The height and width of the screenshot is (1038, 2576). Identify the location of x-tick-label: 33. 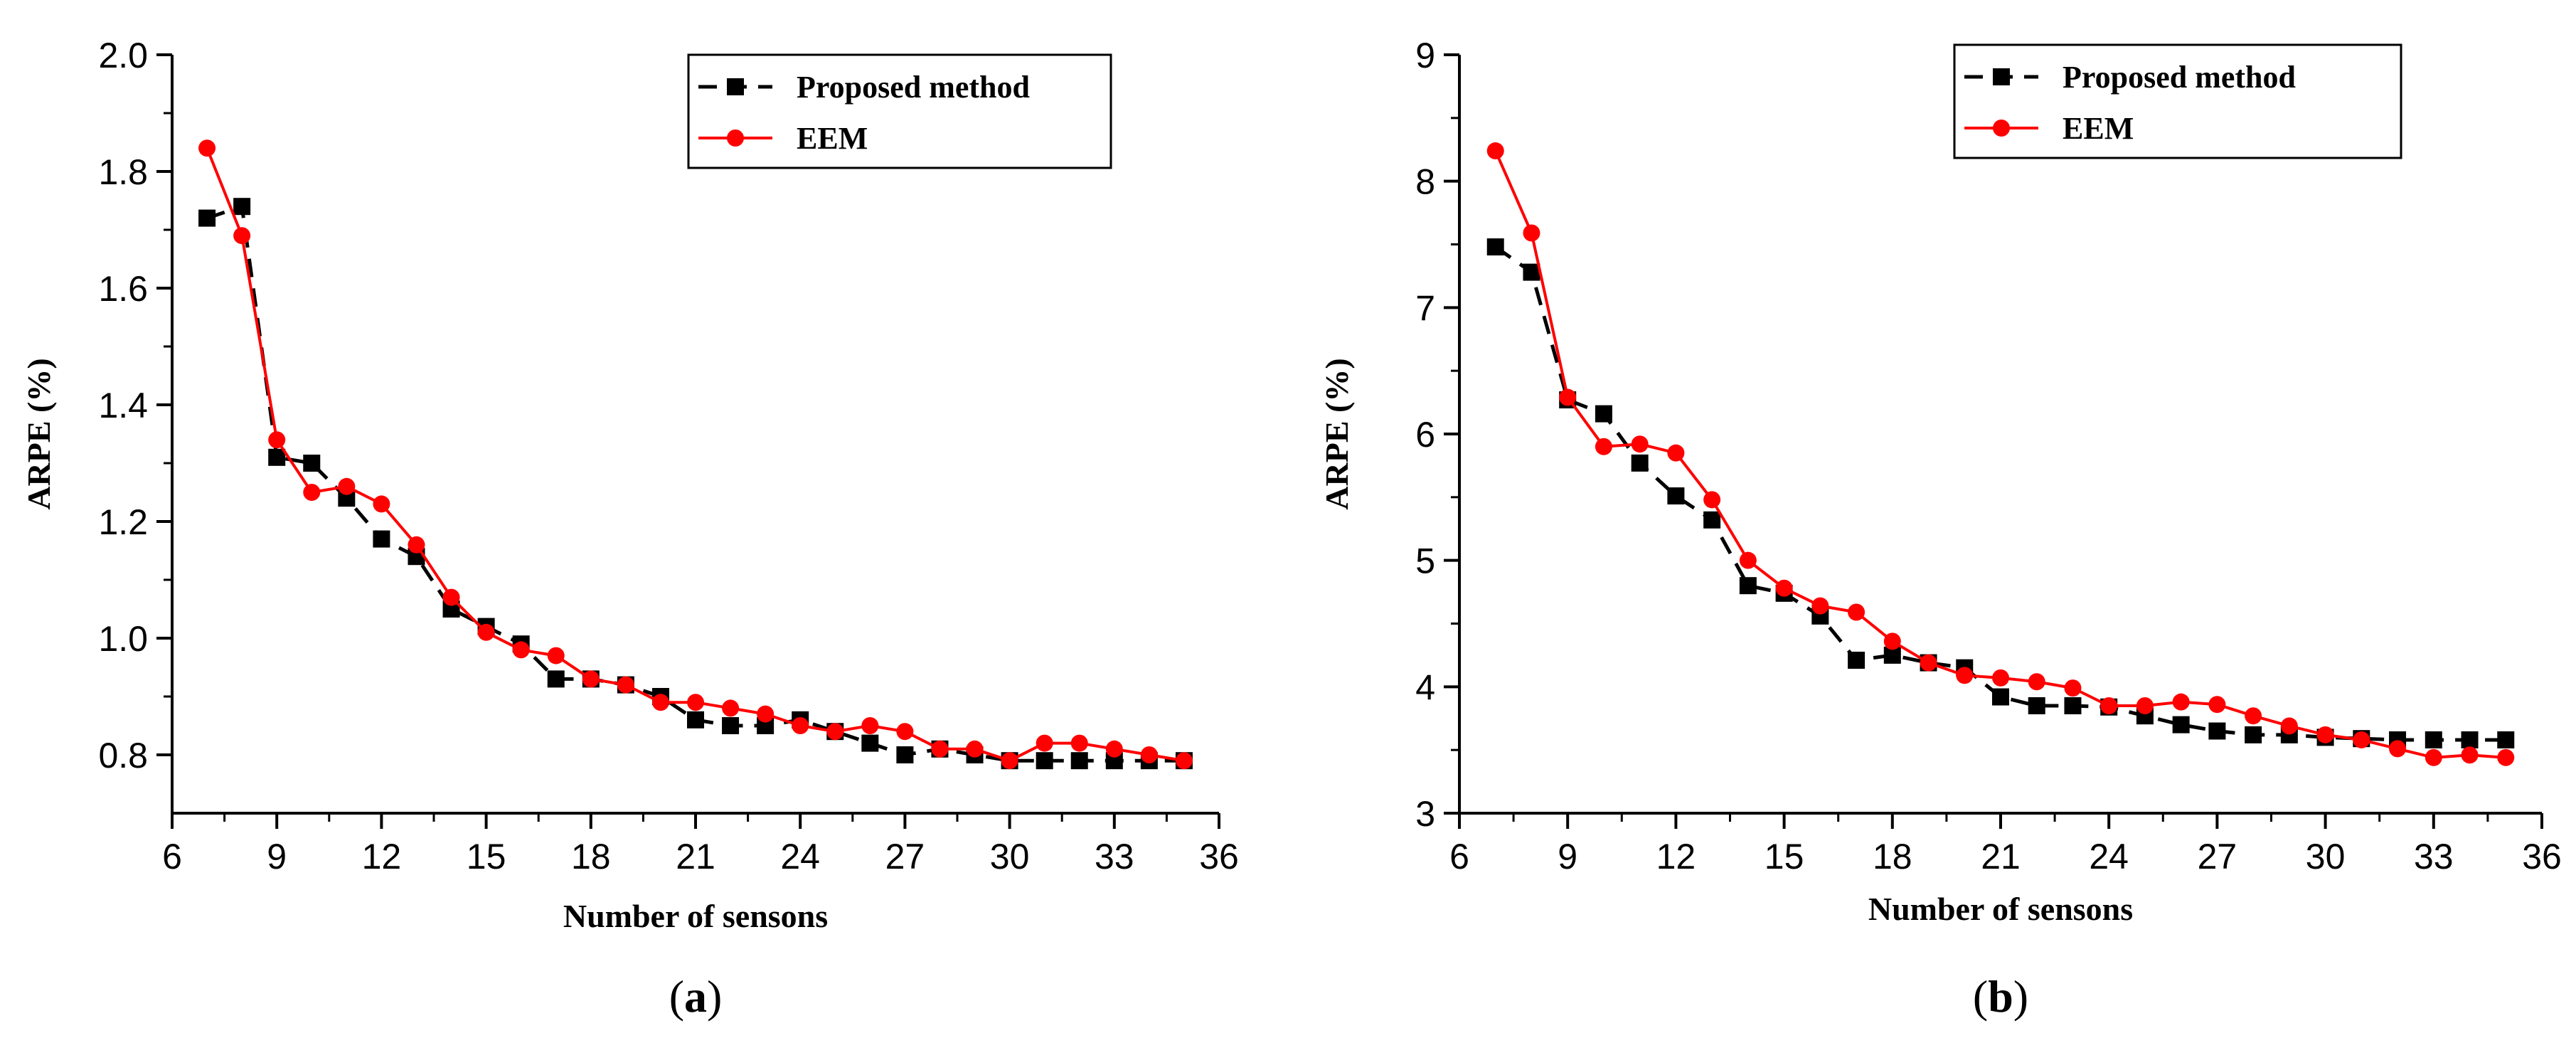
(1114, 857).